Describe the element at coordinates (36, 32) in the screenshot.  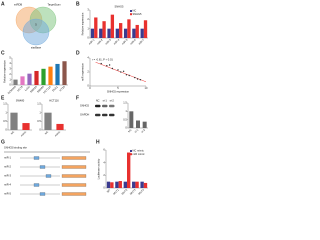
I see `venn-circle` at that location.